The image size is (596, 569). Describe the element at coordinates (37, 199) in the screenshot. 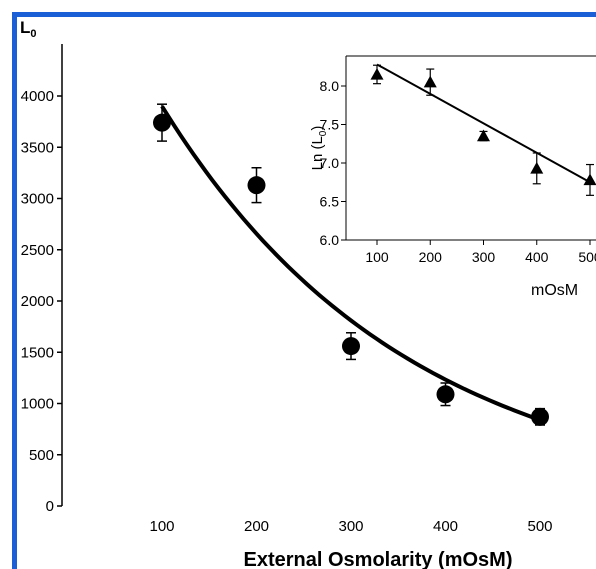

I see `y-tick-label: 3000` at that location.